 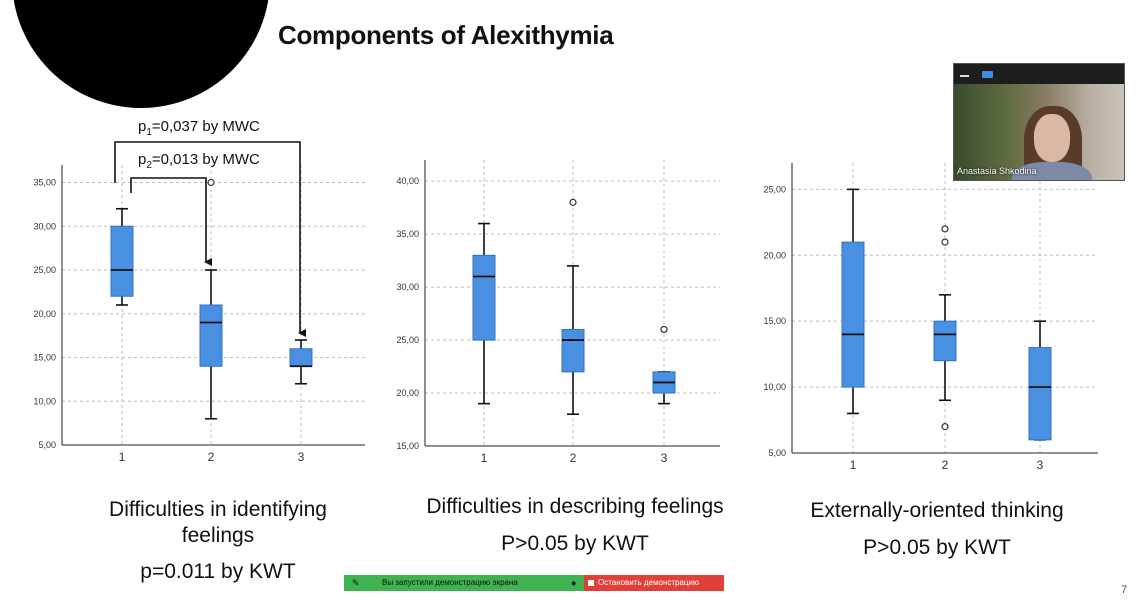 What do you see at coordinates (558, 312) in the screenshot?
I see `boxplot-describing-feelings: 15,00 20,00 25,00 30,00 35,00 40,00 1 2 3` at bounding box center [558, 312].